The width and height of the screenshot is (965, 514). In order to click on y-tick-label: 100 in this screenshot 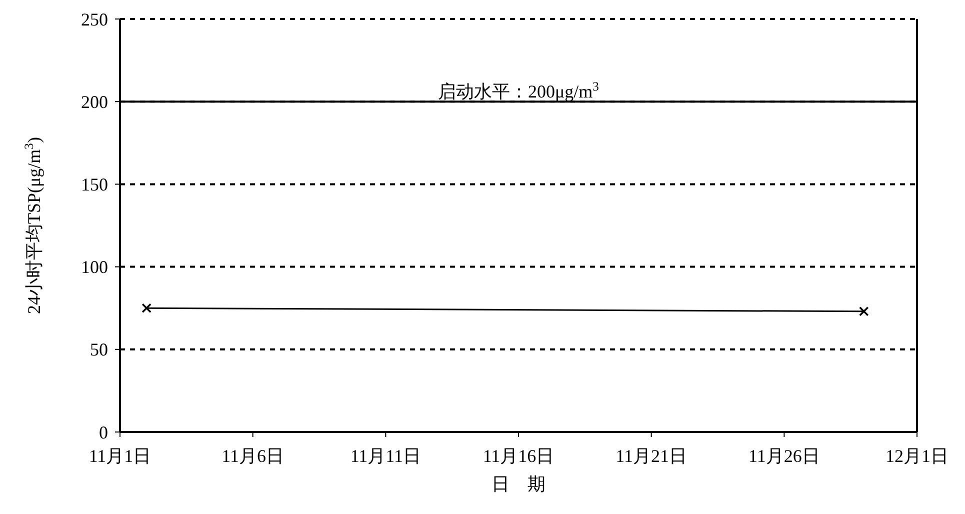, I will do `click(94, 267)`.